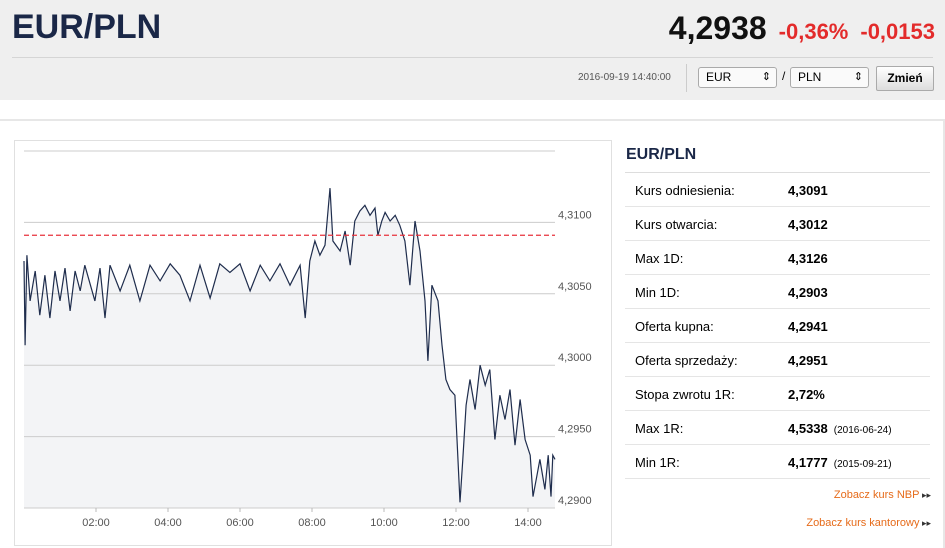 This screenshot has width=945, height=548. Describe the element at coordinates (777, 462) in the screenshot. I see `stats-row: Min 1R: 4,1777 (2015-09-21)` at that location.